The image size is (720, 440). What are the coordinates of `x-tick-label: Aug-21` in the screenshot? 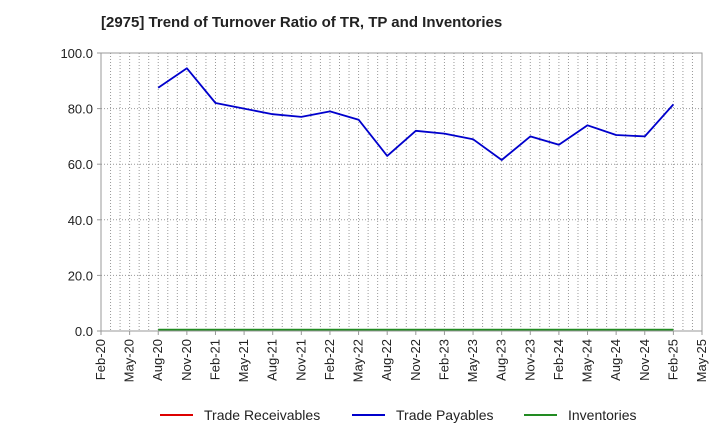 It's located at (272, 360).